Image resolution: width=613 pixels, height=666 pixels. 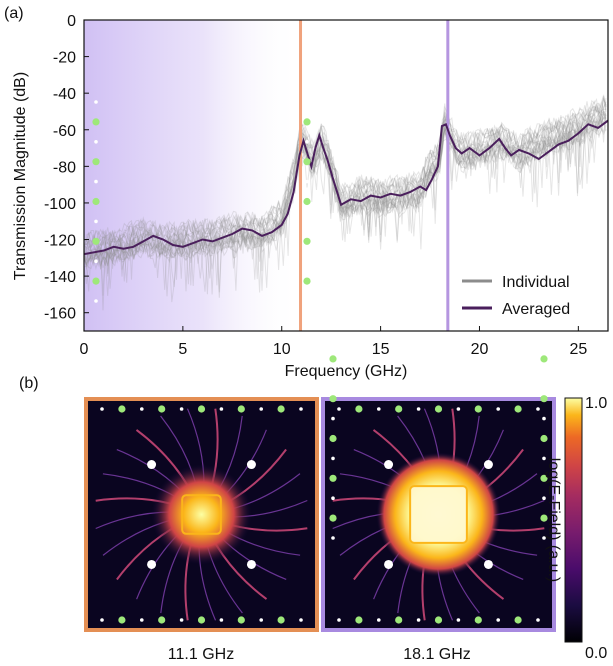 What do you see at coordinates (346, 371) in the screenshot?
I see `x-axis-label: Frequency (GHz)` at bounding box center [346, 371].